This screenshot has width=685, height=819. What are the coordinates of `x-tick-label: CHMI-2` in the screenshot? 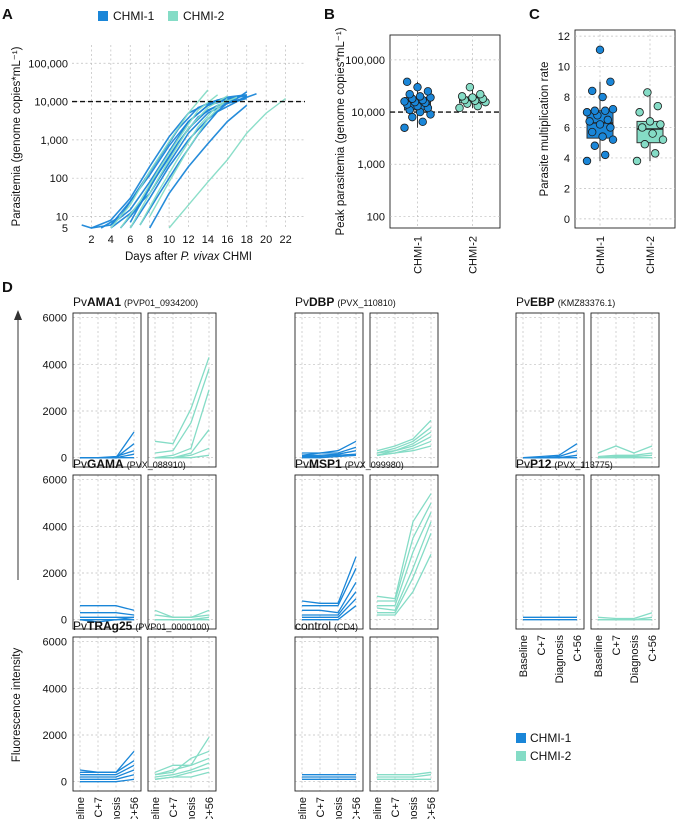 It's located at (651, 255).